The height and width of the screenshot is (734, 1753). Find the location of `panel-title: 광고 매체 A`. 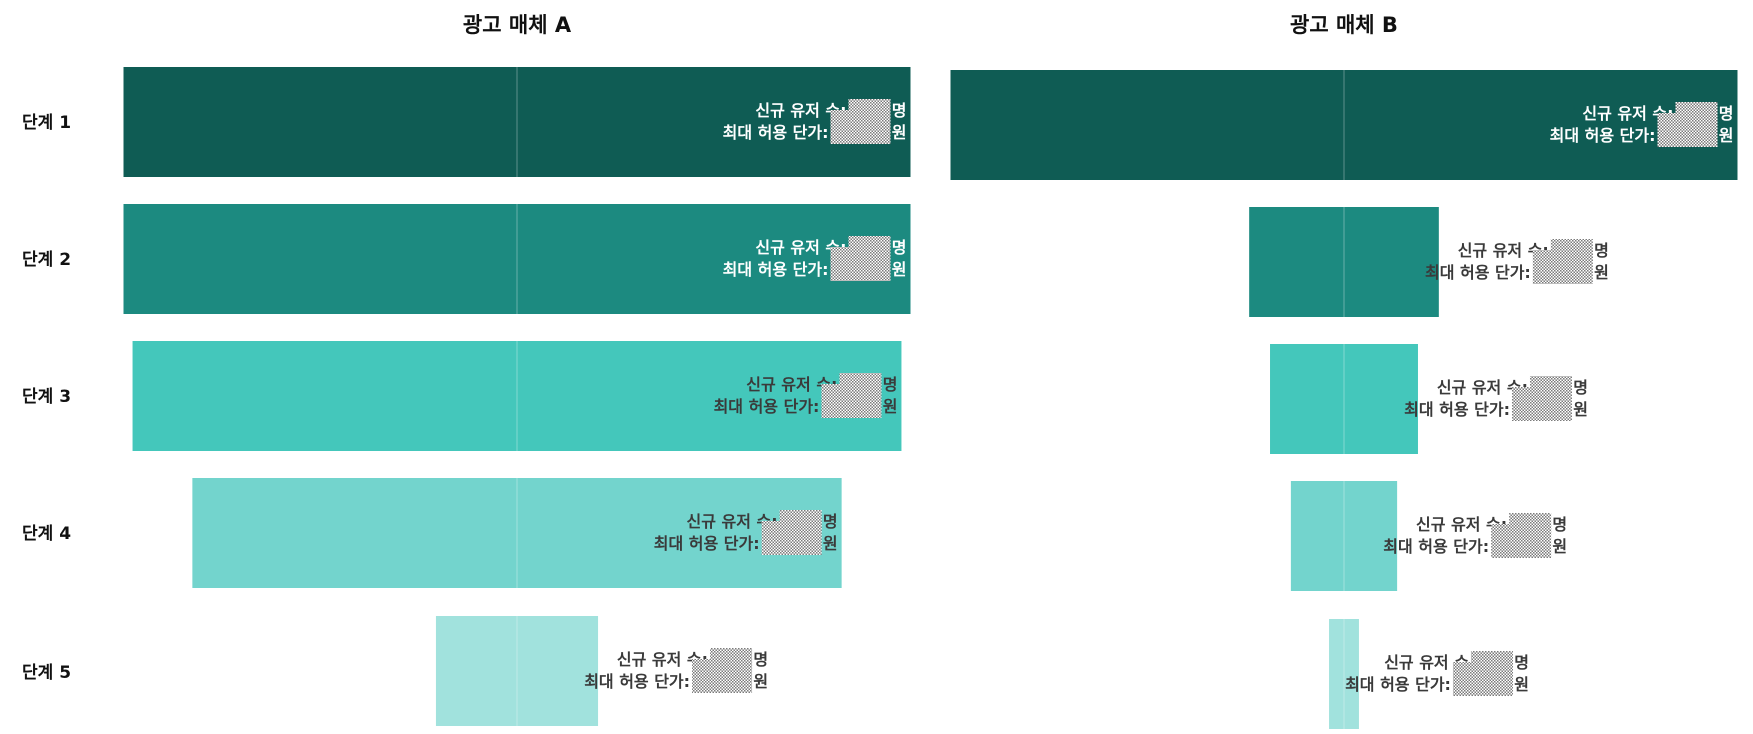

panel-title: 광고 매체 A is located at coordinates (517, 25).